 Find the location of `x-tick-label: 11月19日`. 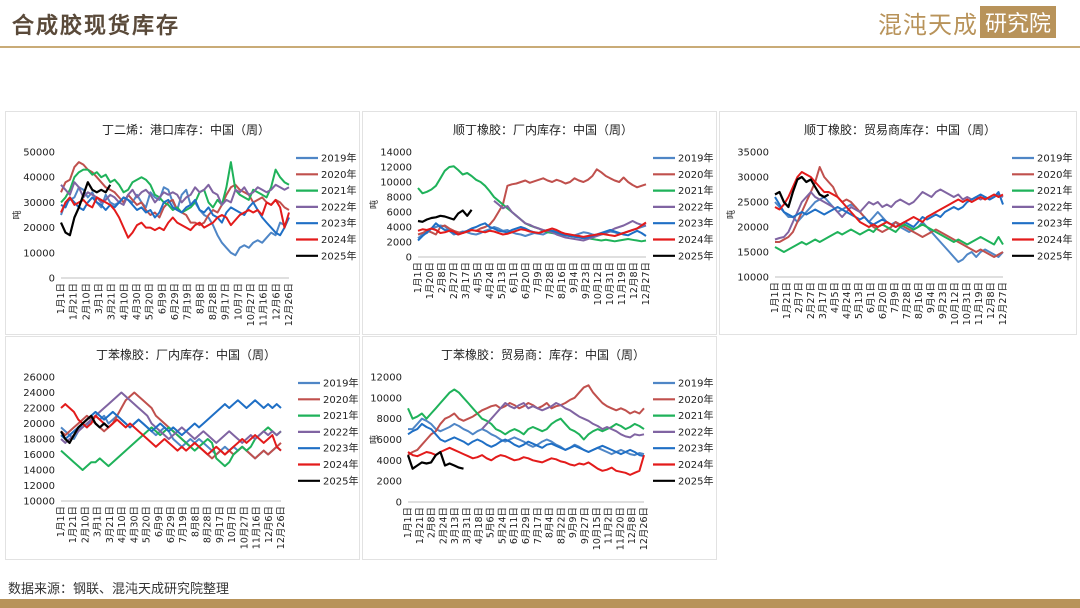

x-tick-label: 11月19日 is located at coordinates (622, 283).